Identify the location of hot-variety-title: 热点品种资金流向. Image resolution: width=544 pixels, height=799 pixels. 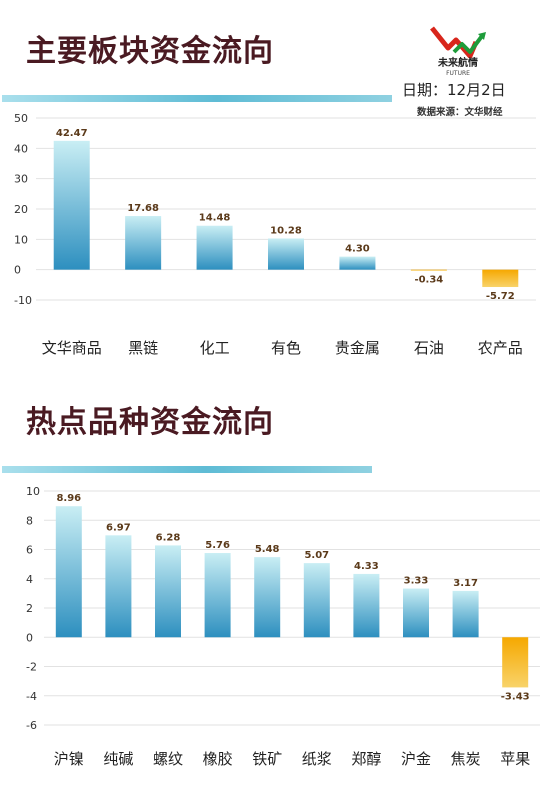
(150, 422).